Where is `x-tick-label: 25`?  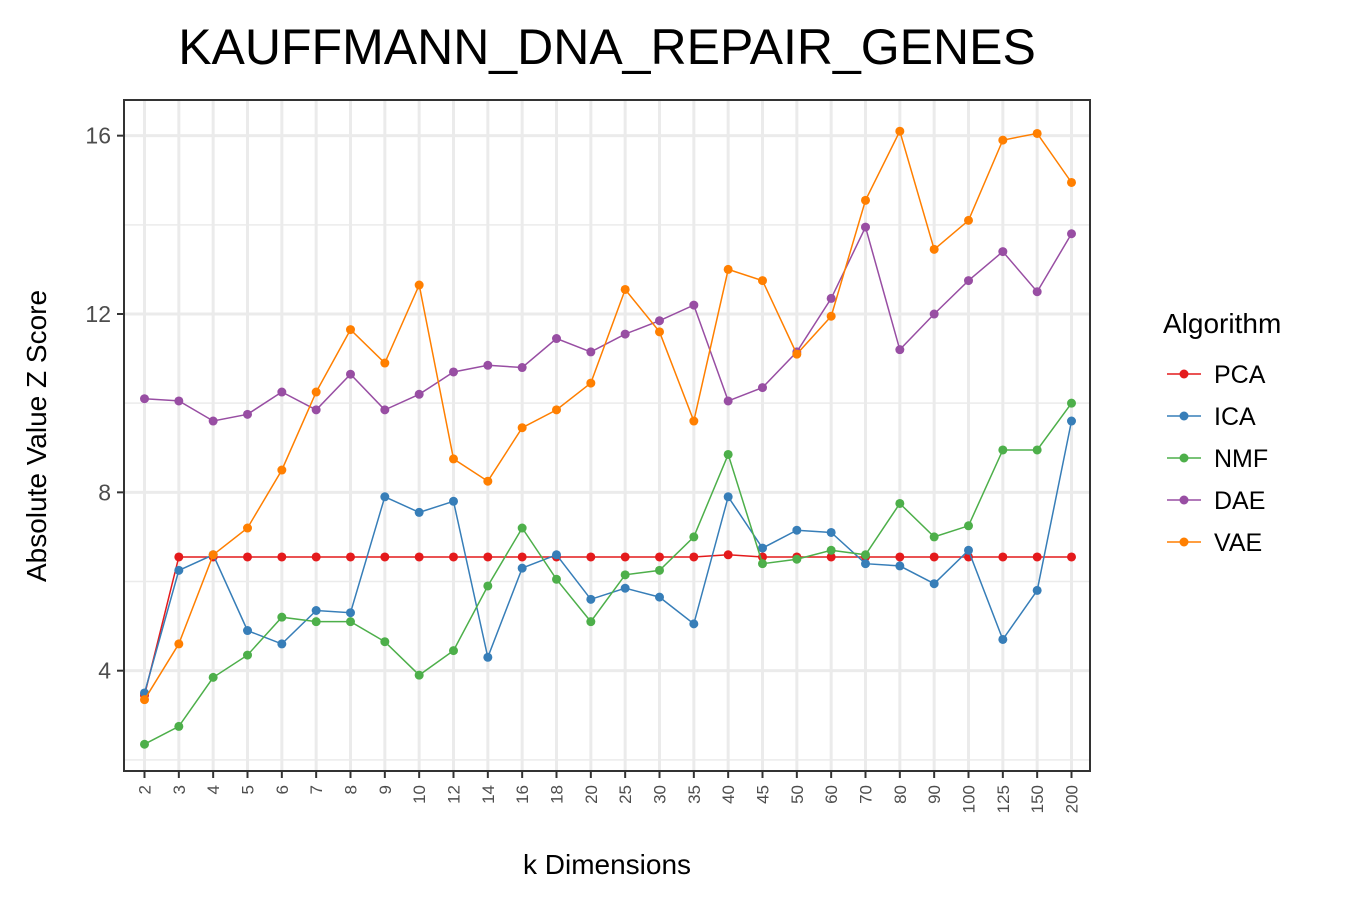 x-tick-label: 25 is located at coordinates (625, 794).